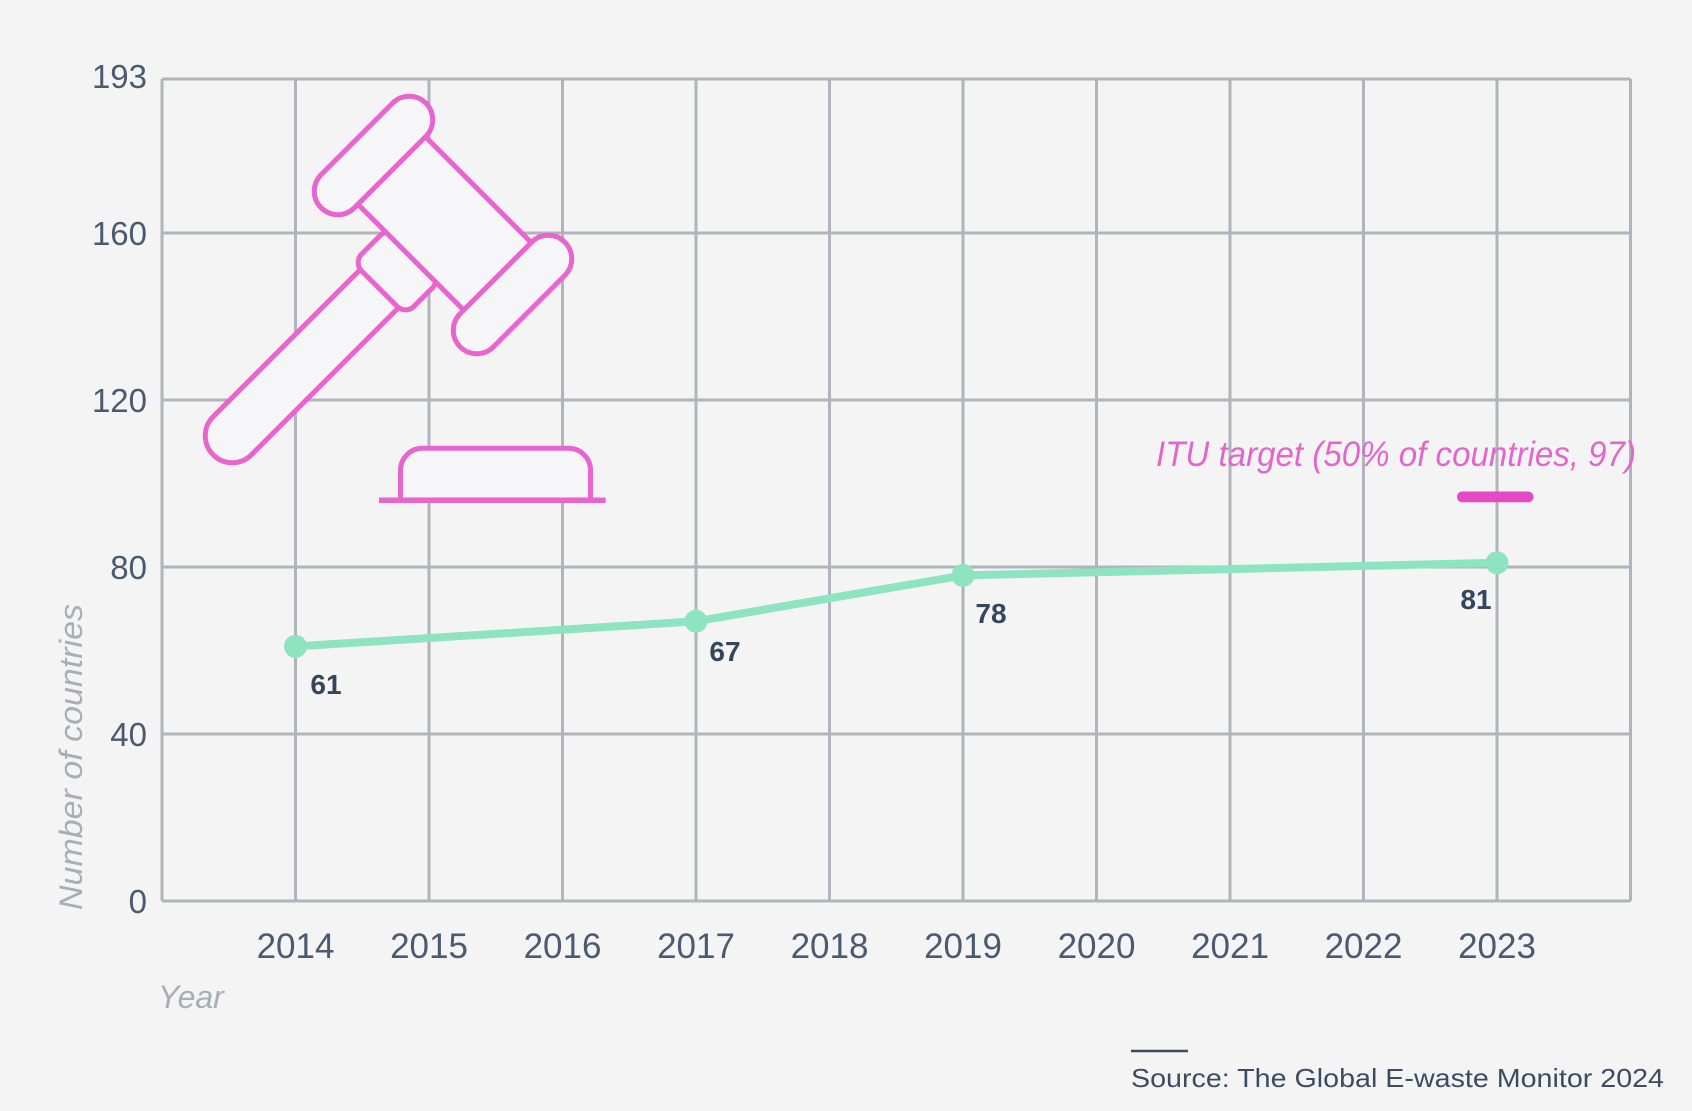  What do you see at coordinates (128, 734) in the screenshot?
I see `svg-text: 40` at bounding box center [128, 734].